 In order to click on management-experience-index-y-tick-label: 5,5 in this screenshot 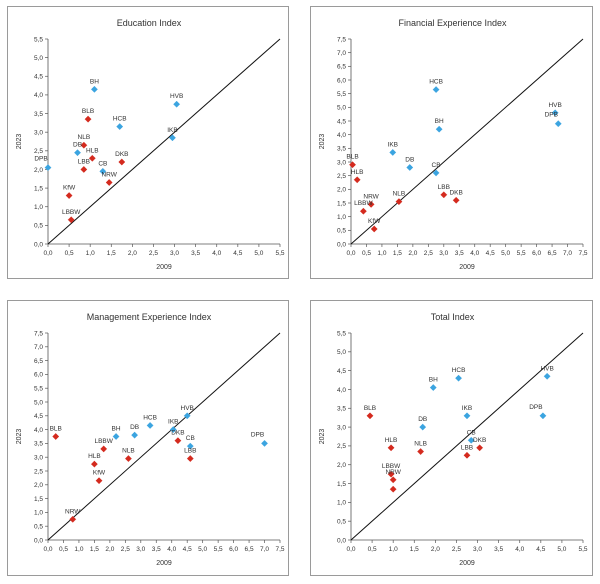, I will do `click(38, 389)`.